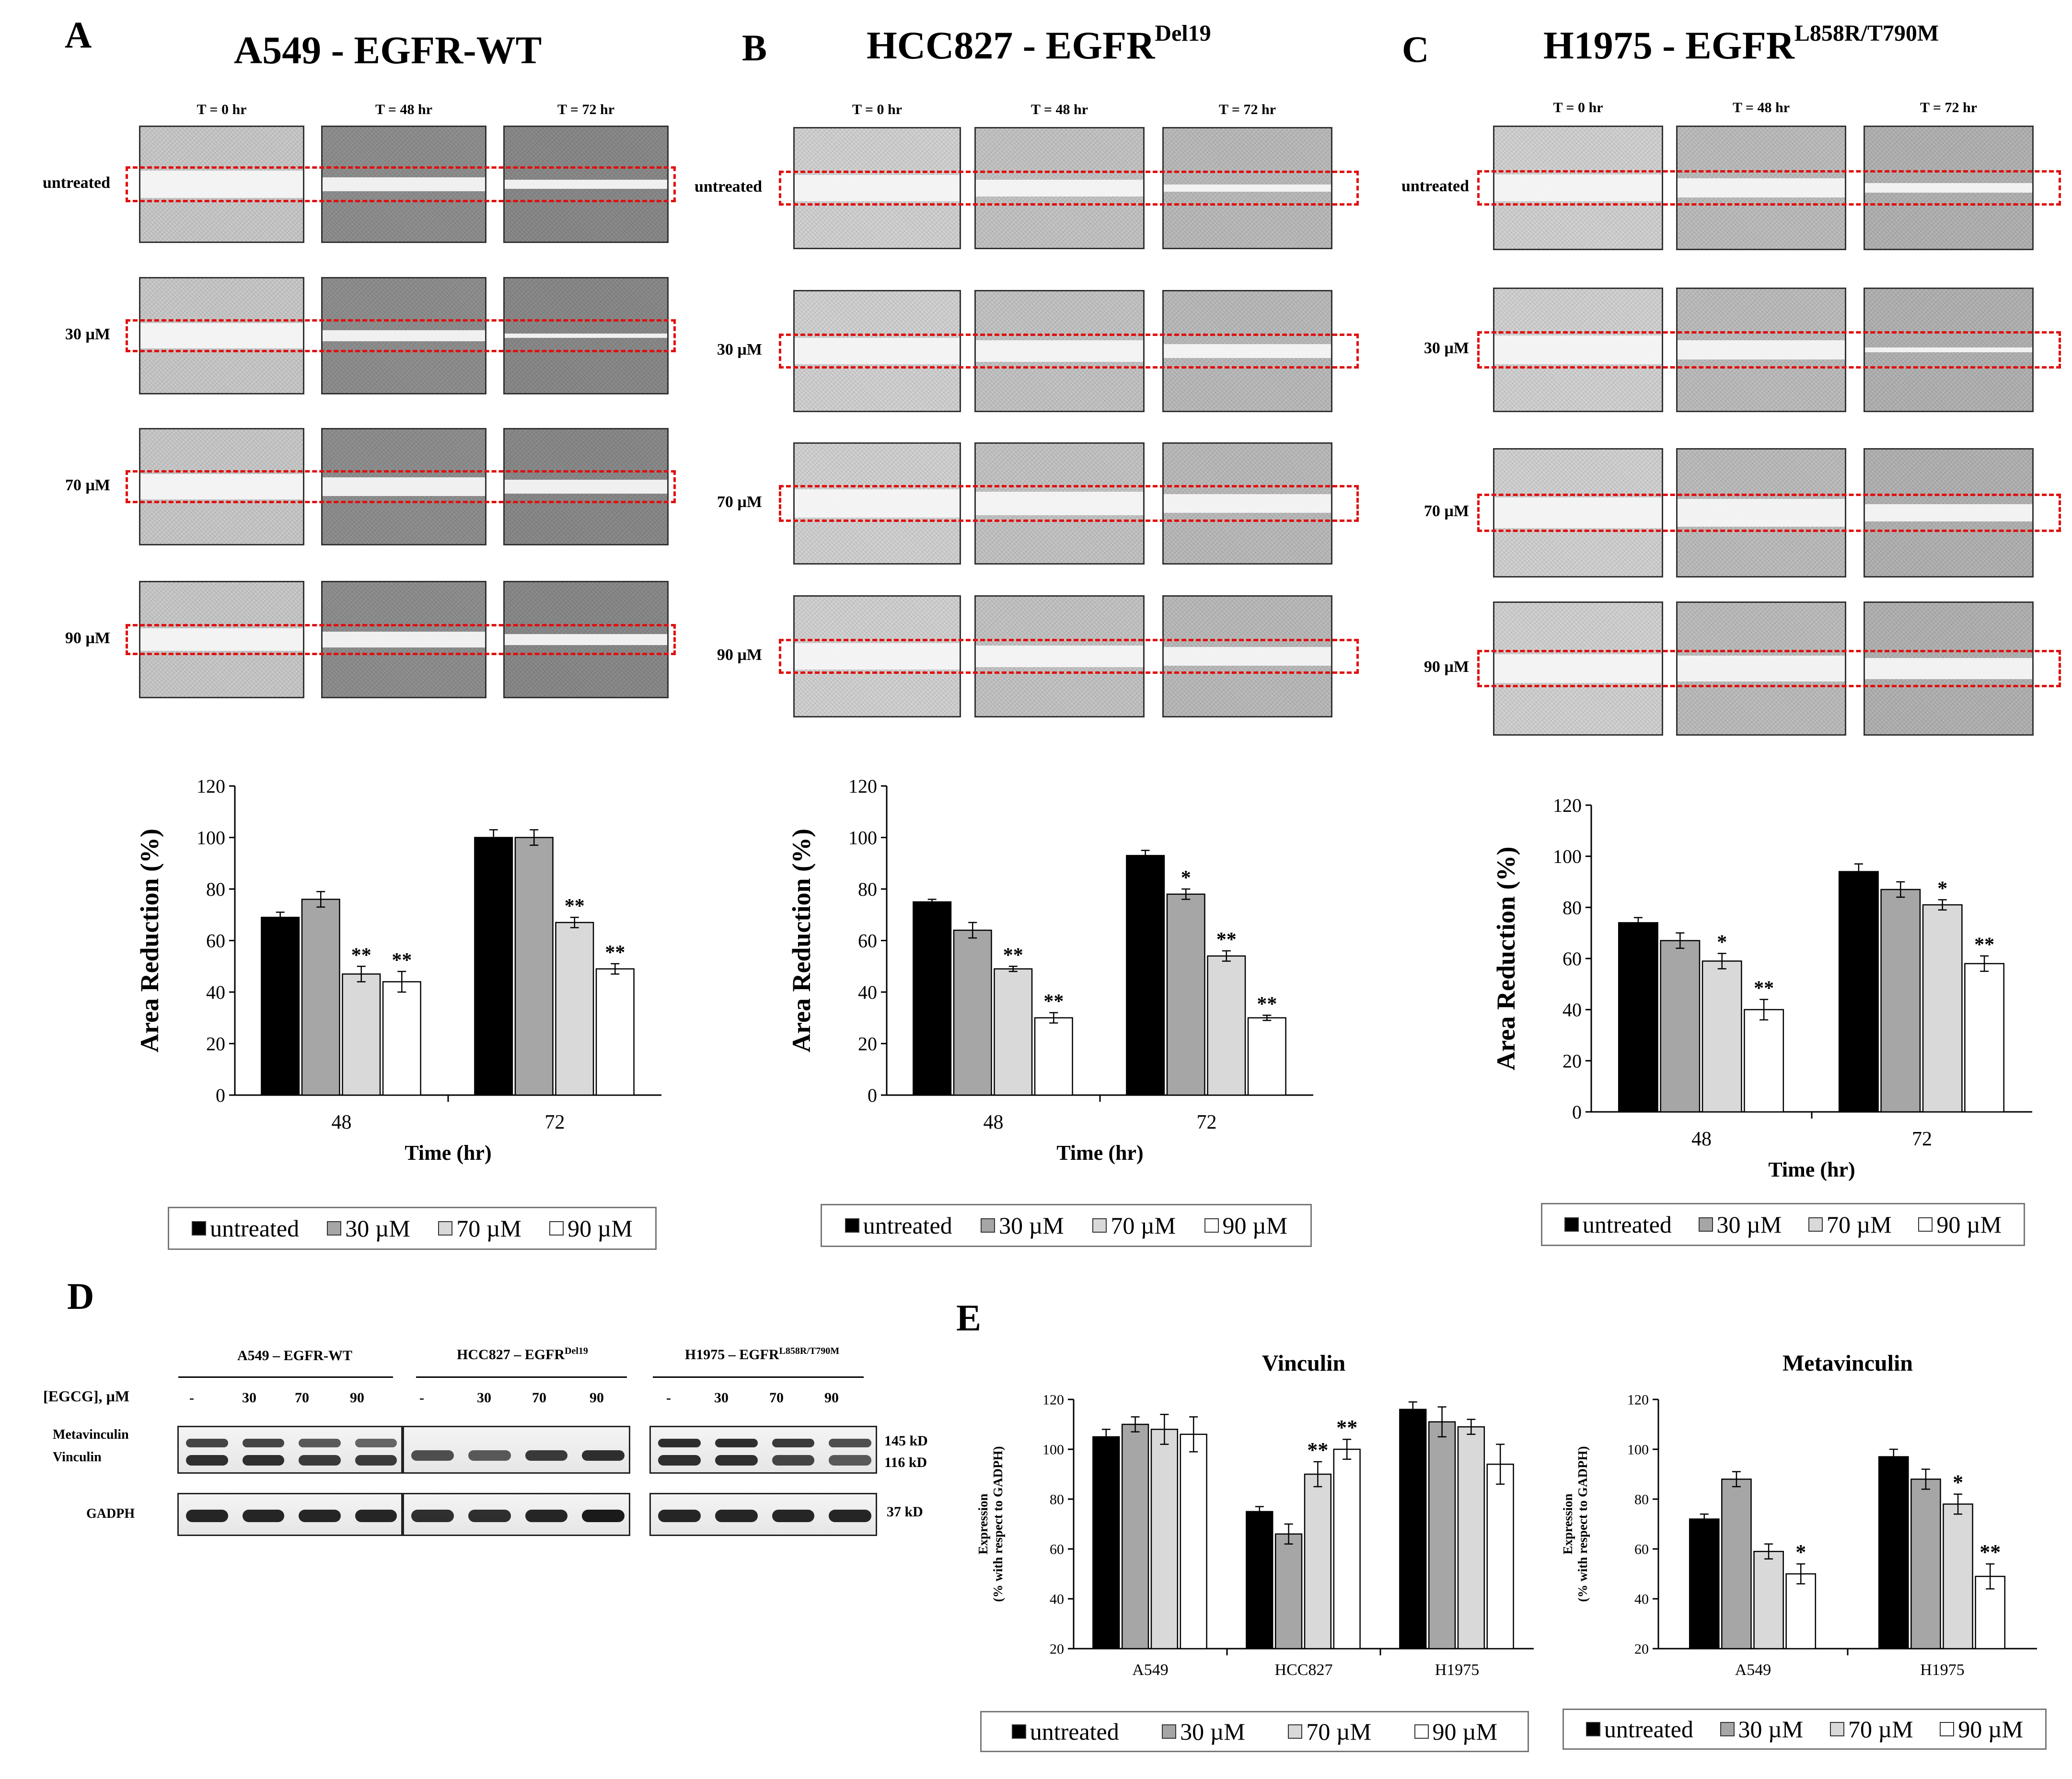 The width and height of the screenshot is (2072, 1779). I want to click on panel-letter-c: C, so click(1415, 49).